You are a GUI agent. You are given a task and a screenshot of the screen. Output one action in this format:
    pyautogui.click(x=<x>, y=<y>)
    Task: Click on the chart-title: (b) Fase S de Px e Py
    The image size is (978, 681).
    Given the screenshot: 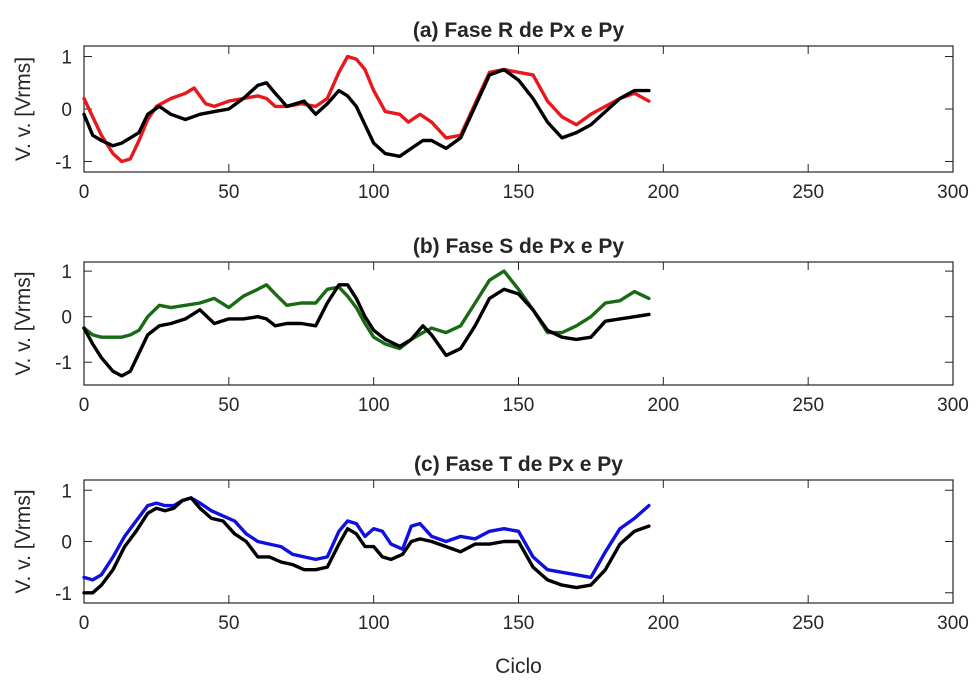 What is the action you would take?
    pyautogui.click(x=519, y=246)
    